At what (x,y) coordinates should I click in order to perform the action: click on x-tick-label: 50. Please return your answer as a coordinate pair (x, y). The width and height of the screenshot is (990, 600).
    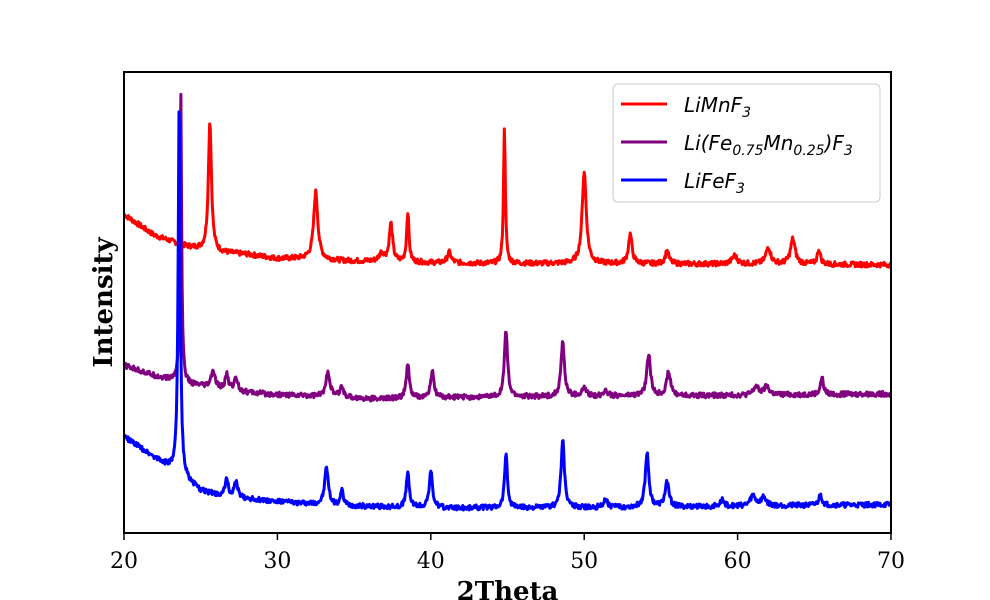
    Looking at the image, I should click on (584, 561).